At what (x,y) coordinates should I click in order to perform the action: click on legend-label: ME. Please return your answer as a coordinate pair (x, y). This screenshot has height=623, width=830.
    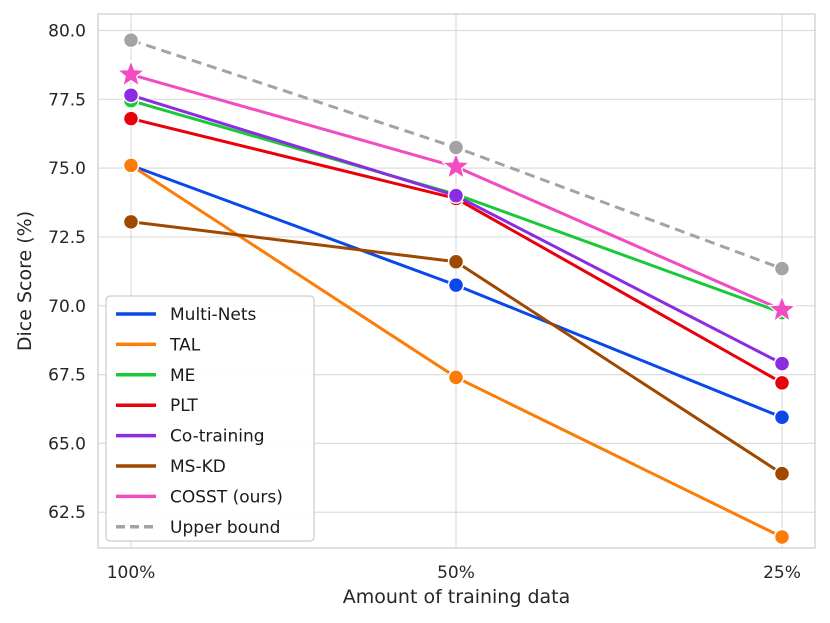
    Looking at the image, I should click on (182, 376).